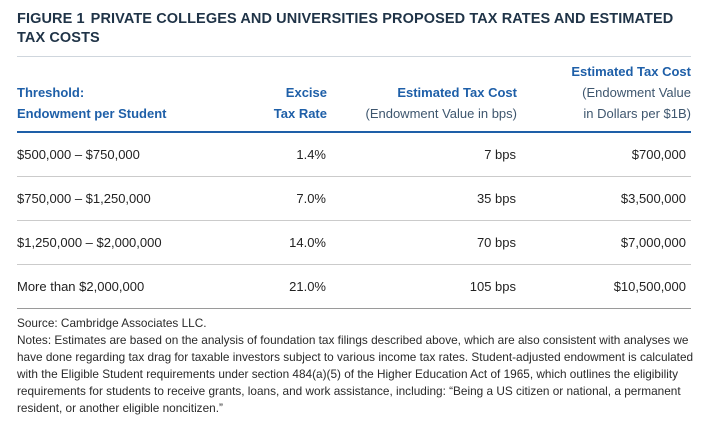 The height and width of the screenshot is (443, 708). I want to click on rate-cell: 21.0%, so click(277, 286).